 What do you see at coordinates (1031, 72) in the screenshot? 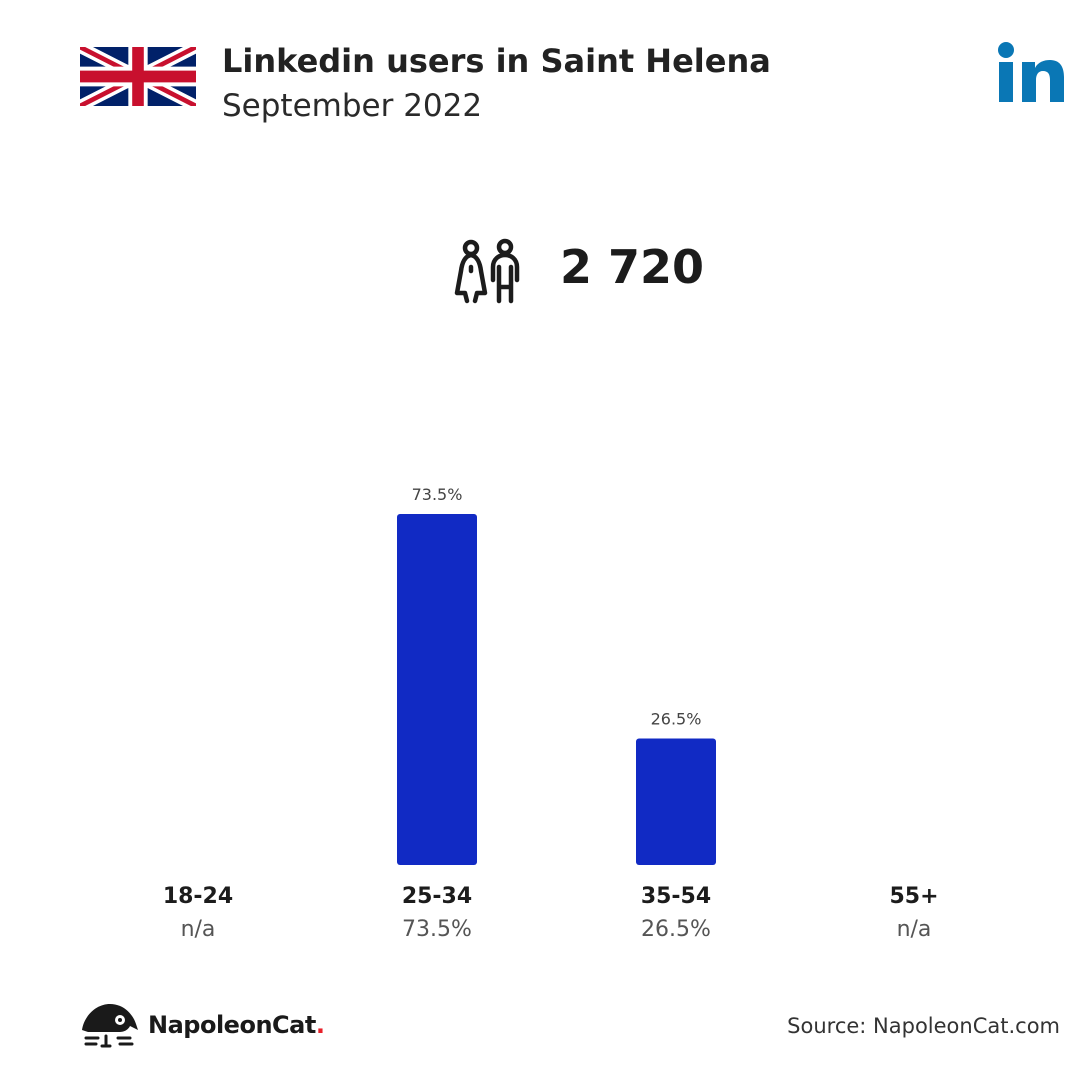
I see `linkedin-icon` at bounding box center [1031, 72].